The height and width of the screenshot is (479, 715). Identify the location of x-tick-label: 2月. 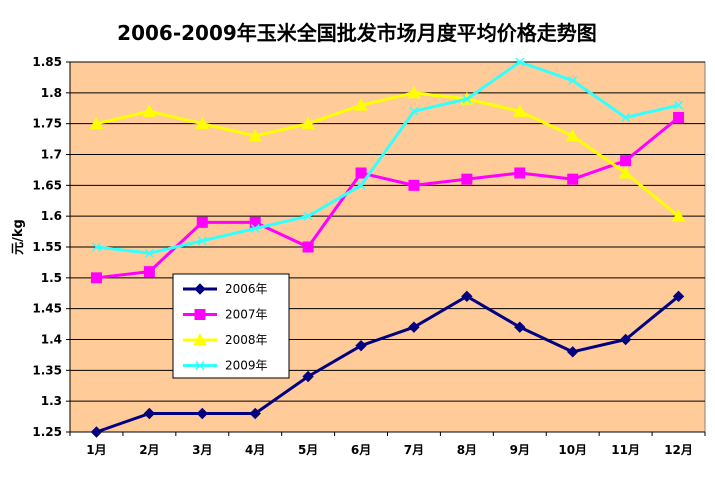
(149, 450).